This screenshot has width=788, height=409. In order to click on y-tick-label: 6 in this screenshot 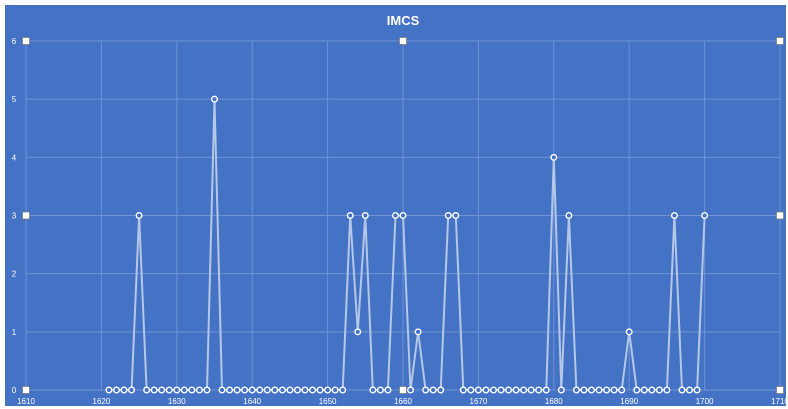, I will do `click(14, 41)`.